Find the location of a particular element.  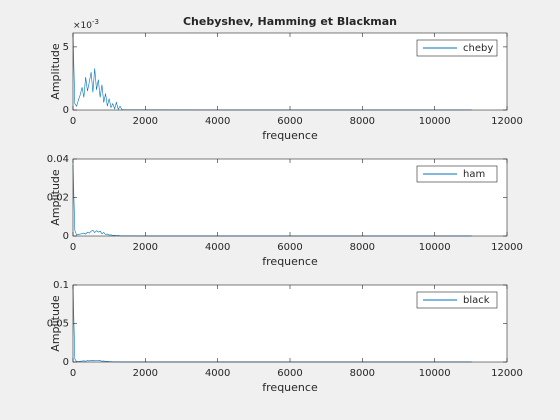

legend-label: black is located at coordinates (476, 300).